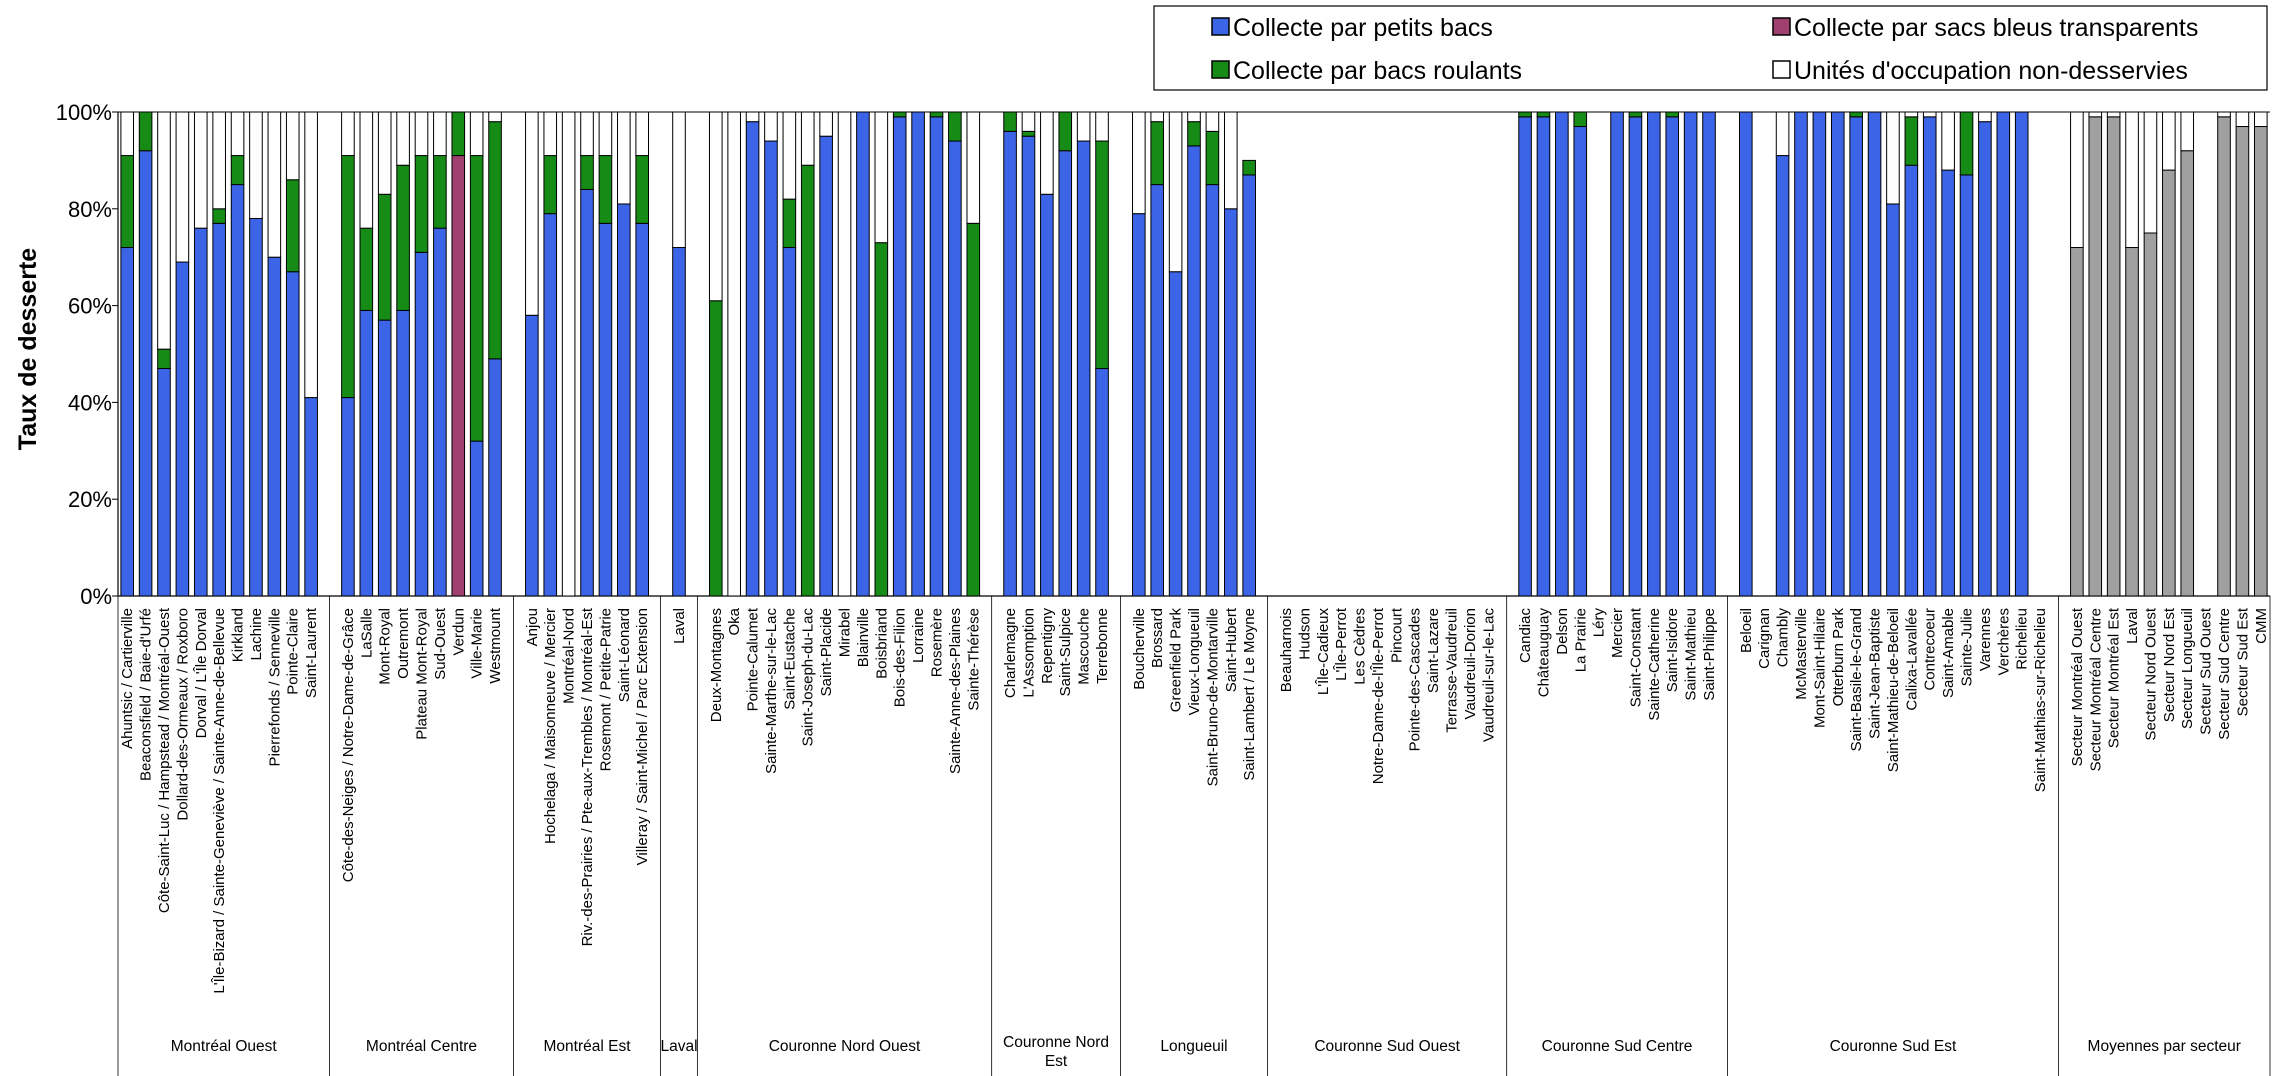 The image size is (2283, 1076). I want to click on category-label: Villeray / Saint-Michel / Parc Extension, so click(642, 736).